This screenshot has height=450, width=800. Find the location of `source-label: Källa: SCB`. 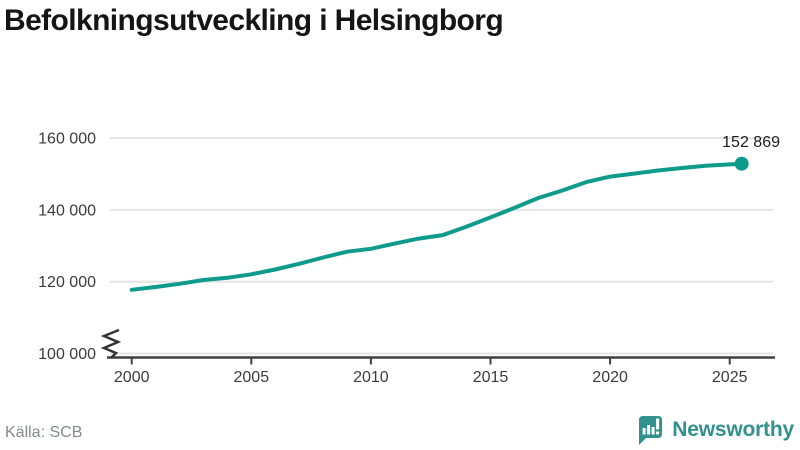

source-label: Källa: SCB is located at coordinates (44, 432).